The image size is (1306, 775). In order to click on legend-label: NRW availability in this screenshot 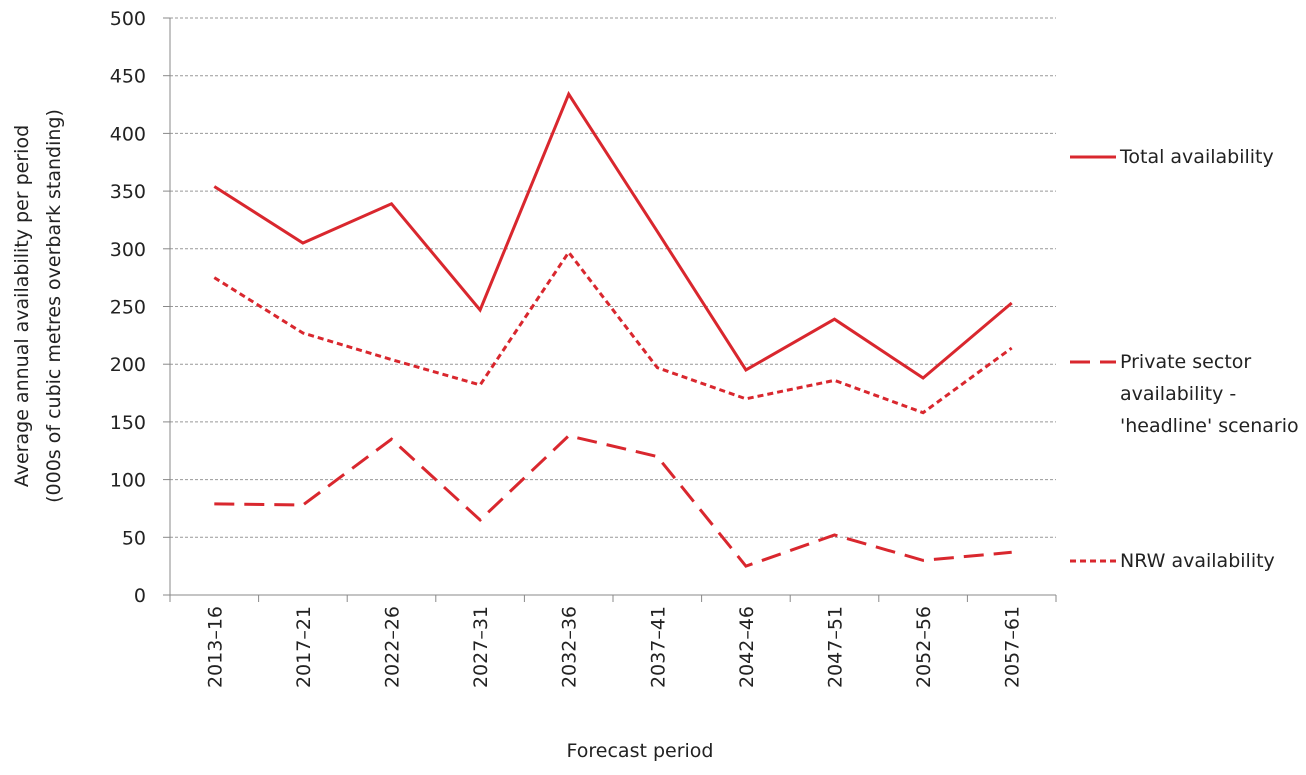, I will do `click(1197, 561)`.